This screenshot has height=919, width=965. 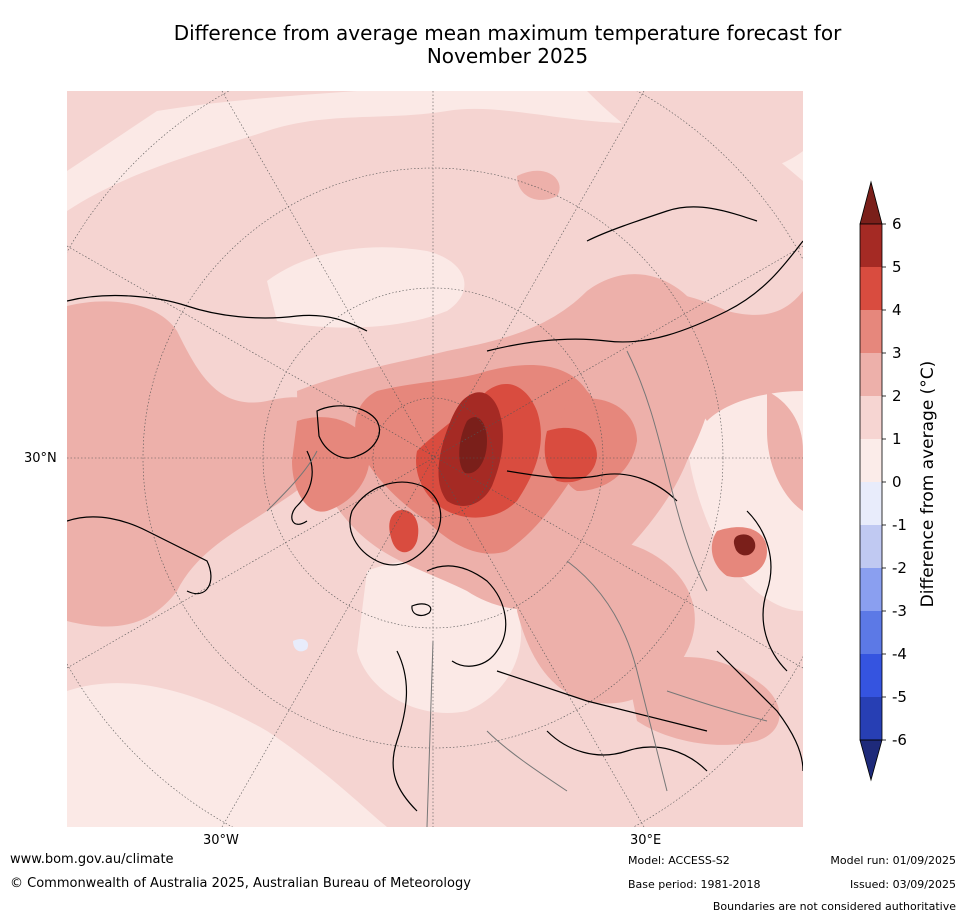 What do you see at coordinates (893, 860) in the screenshot?
I see `footer-model-run: Model run: 01/09/2025` at bounding box center [893, 860].